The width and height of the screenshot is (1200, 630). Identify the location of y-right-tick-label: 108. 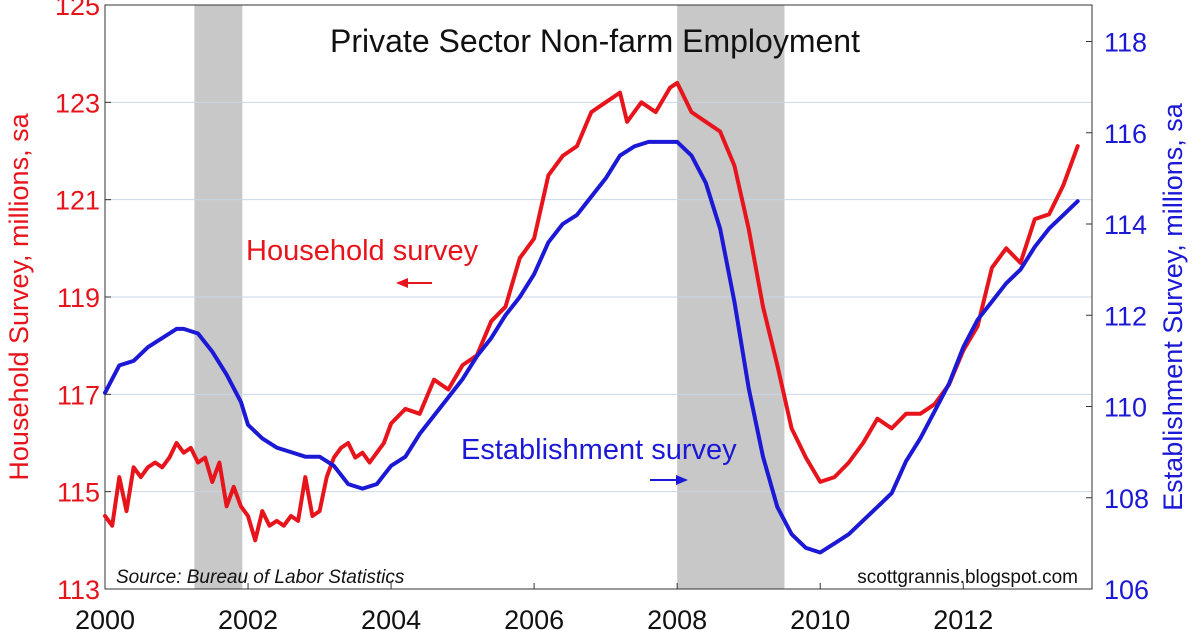
(1126, 499).